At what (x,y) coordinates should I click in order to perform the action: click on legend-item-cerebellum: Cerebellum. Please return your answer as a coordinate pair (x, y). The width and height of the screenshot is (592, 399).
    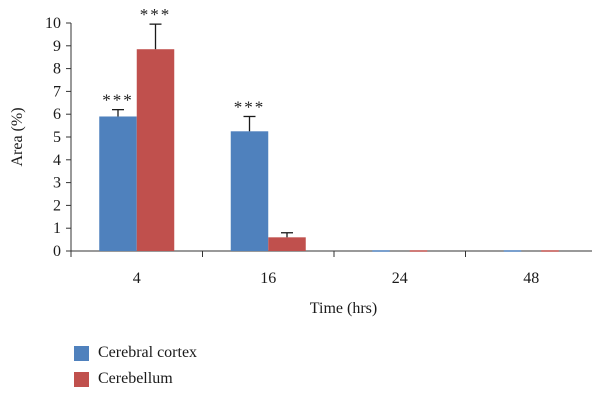
    Looking at the image, I should click on (135, 379).